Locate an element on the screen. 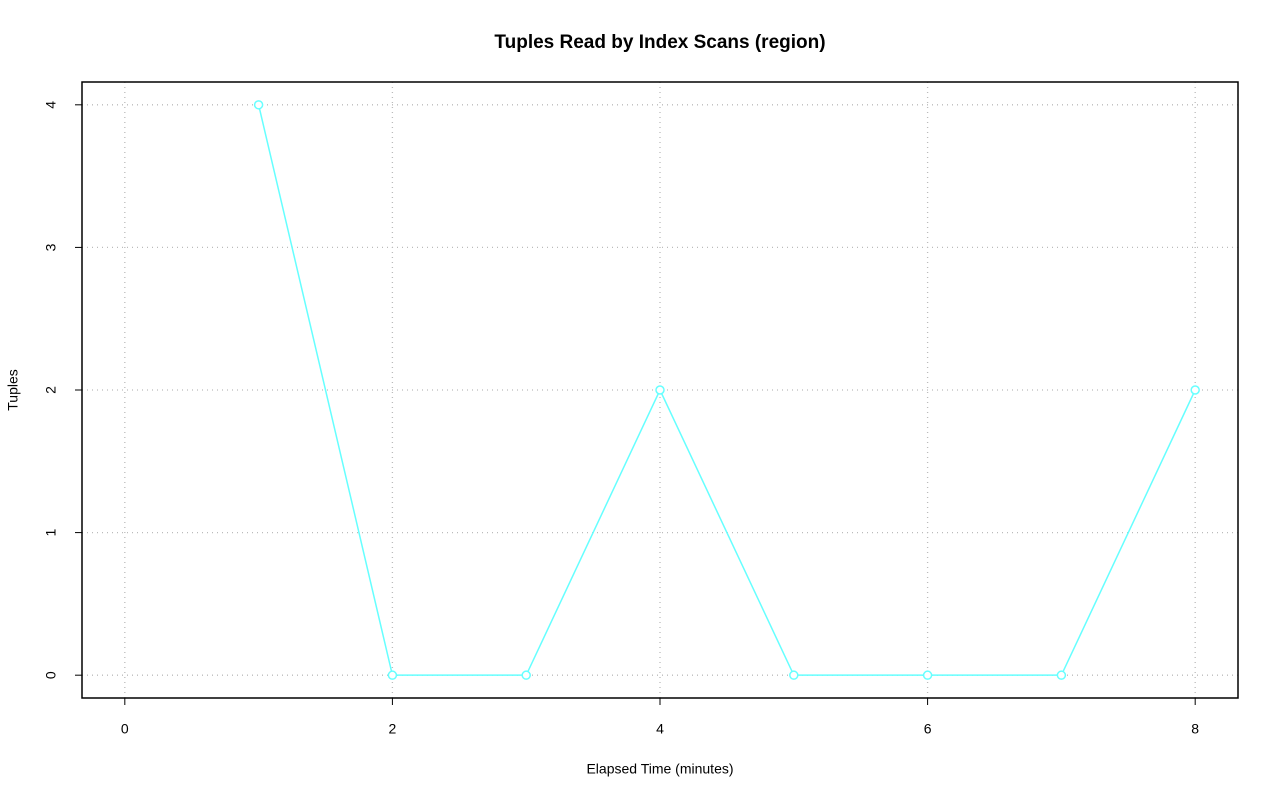 The width and height of the screenshot is (1280, 801). y-tick-label: 4 is located at coordinates (51, 105).